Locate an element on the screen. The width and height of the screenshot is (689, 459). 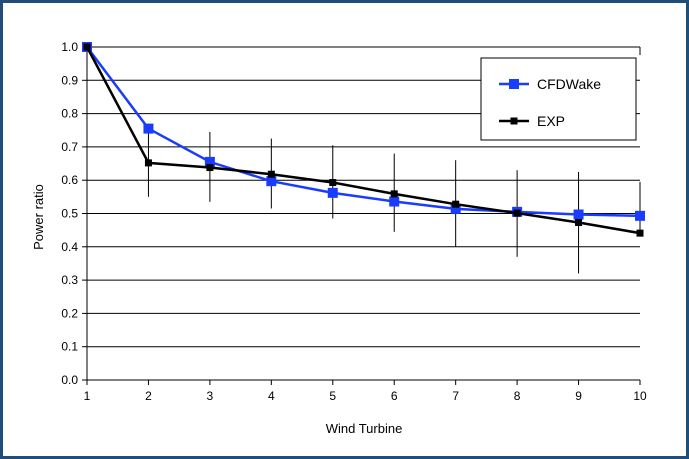
y-tick-label: 0.4 is located at coordinates (69, 247).